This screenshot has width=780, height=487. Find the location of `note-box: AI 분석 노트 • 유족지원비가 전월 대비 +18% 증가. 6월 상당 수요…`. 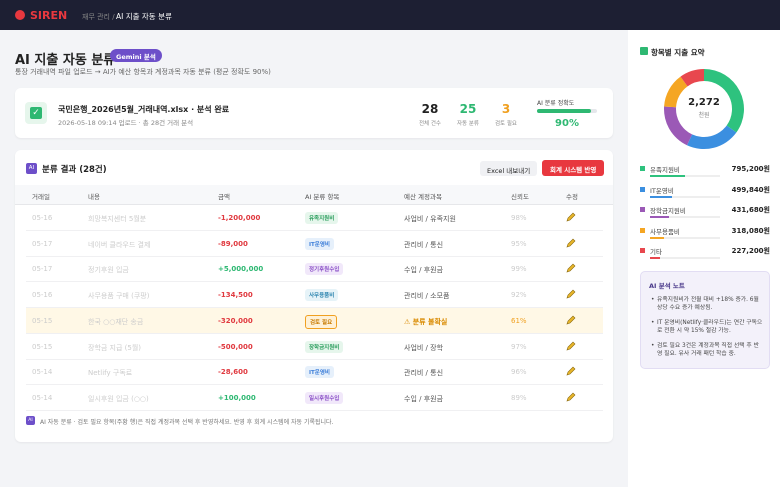

note-box: AI 분석 노트 • 유족지원비가 전월 대비 +18% 증가. 6월 상당 수요… is located at coordinates (705, 320).